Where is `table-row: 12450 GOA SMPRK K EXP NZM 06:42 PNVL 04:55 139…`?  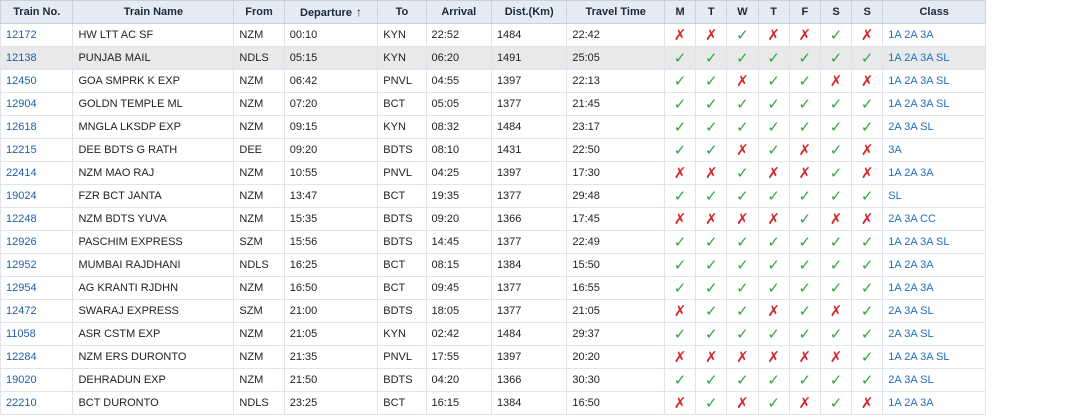
table-row: 12450 GOA SMPRK K EXP NZM 06:42 PNVL 04:55 139… is located at coordinates (493, 81).